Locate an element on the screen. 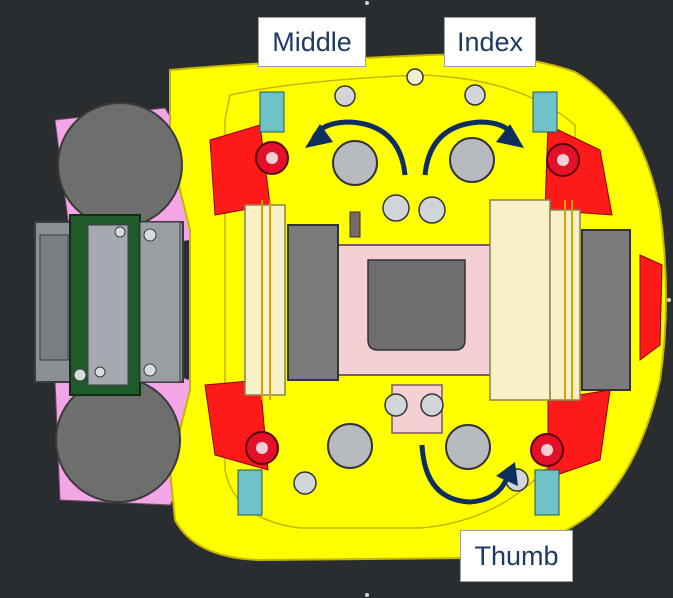 The height and width of the screenshot is (598, 673). curved-arrow-thumb-head is located at coordinates (507, 474).